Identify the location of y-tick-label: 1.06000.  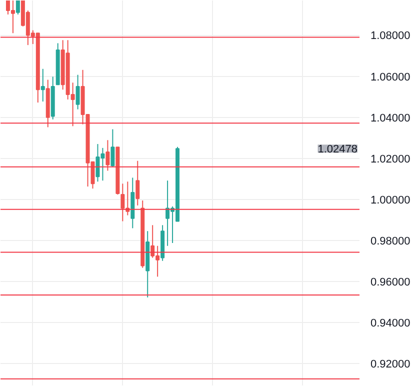
(390, 77).